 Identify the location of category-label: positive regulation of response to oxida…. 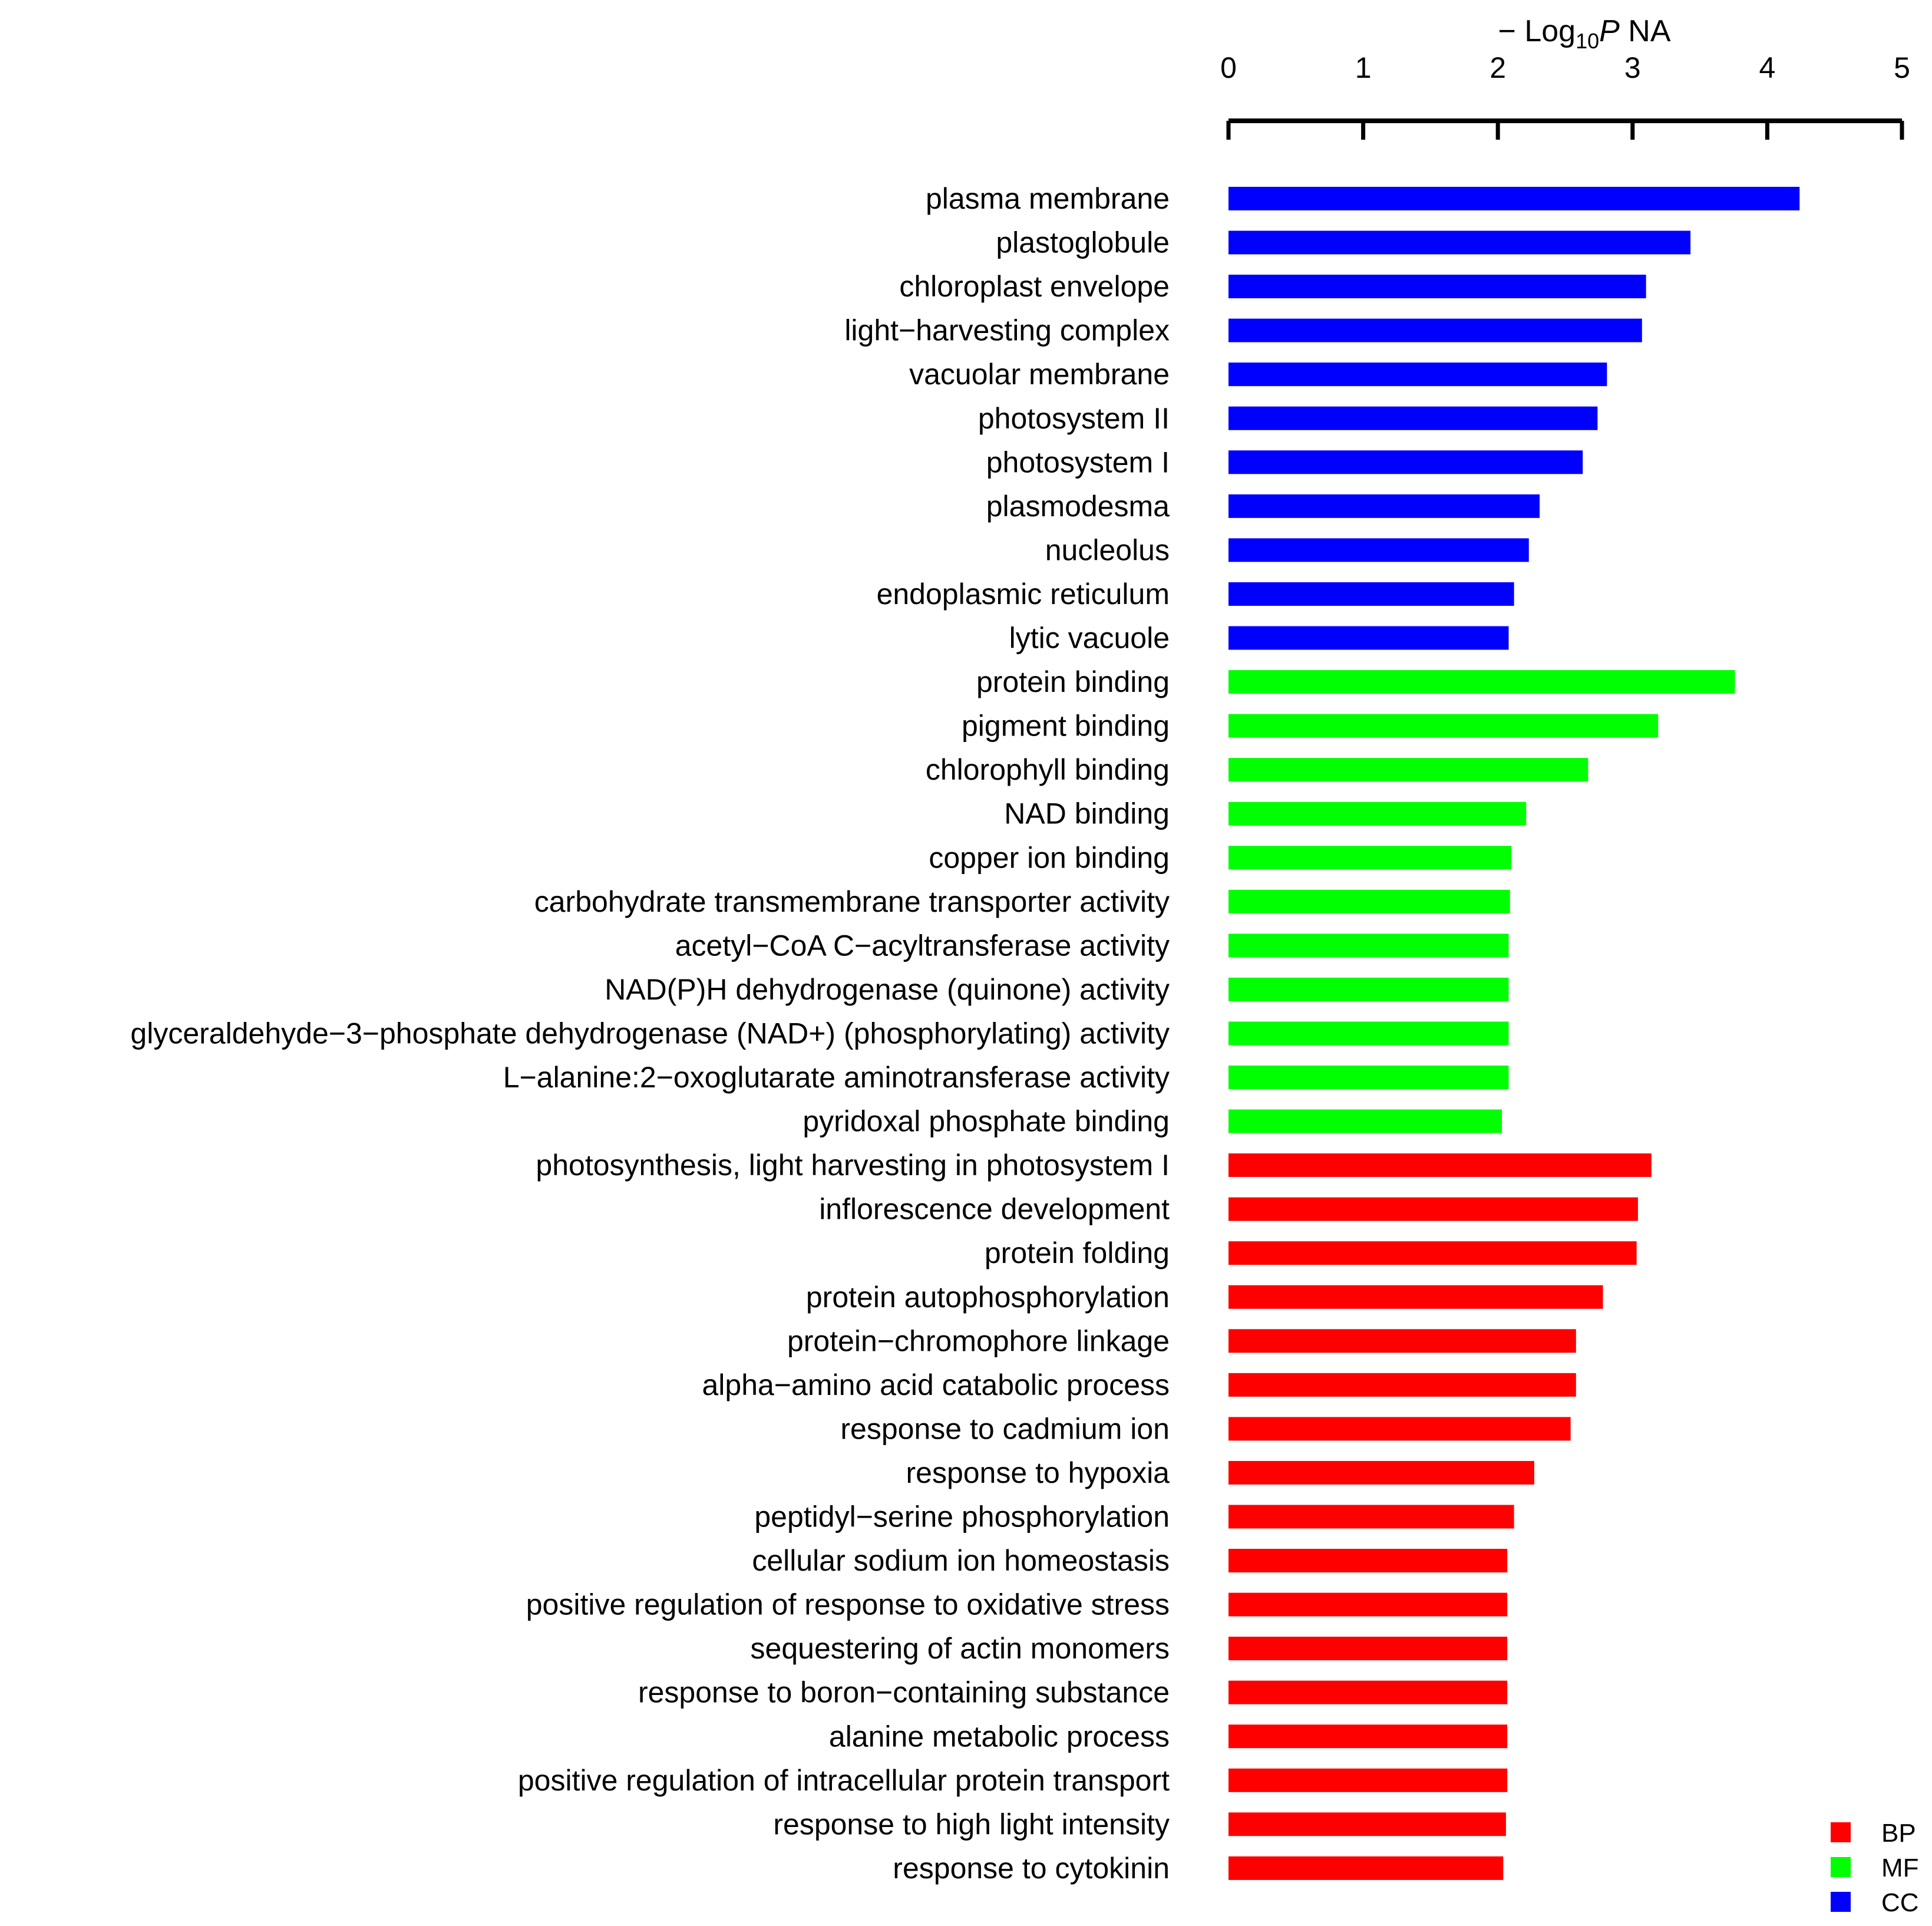
(848, 1604).